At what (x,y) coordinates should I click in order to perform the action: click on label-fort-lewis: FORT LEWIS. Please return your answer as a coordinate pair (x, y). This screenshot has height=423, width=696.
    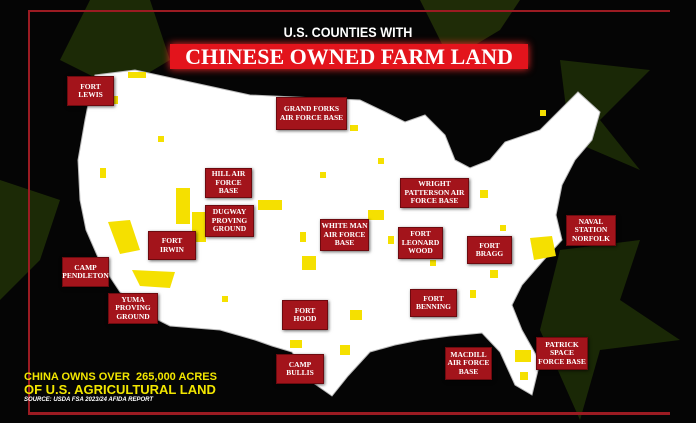
    Looking at the image, I should click on (90, 91).